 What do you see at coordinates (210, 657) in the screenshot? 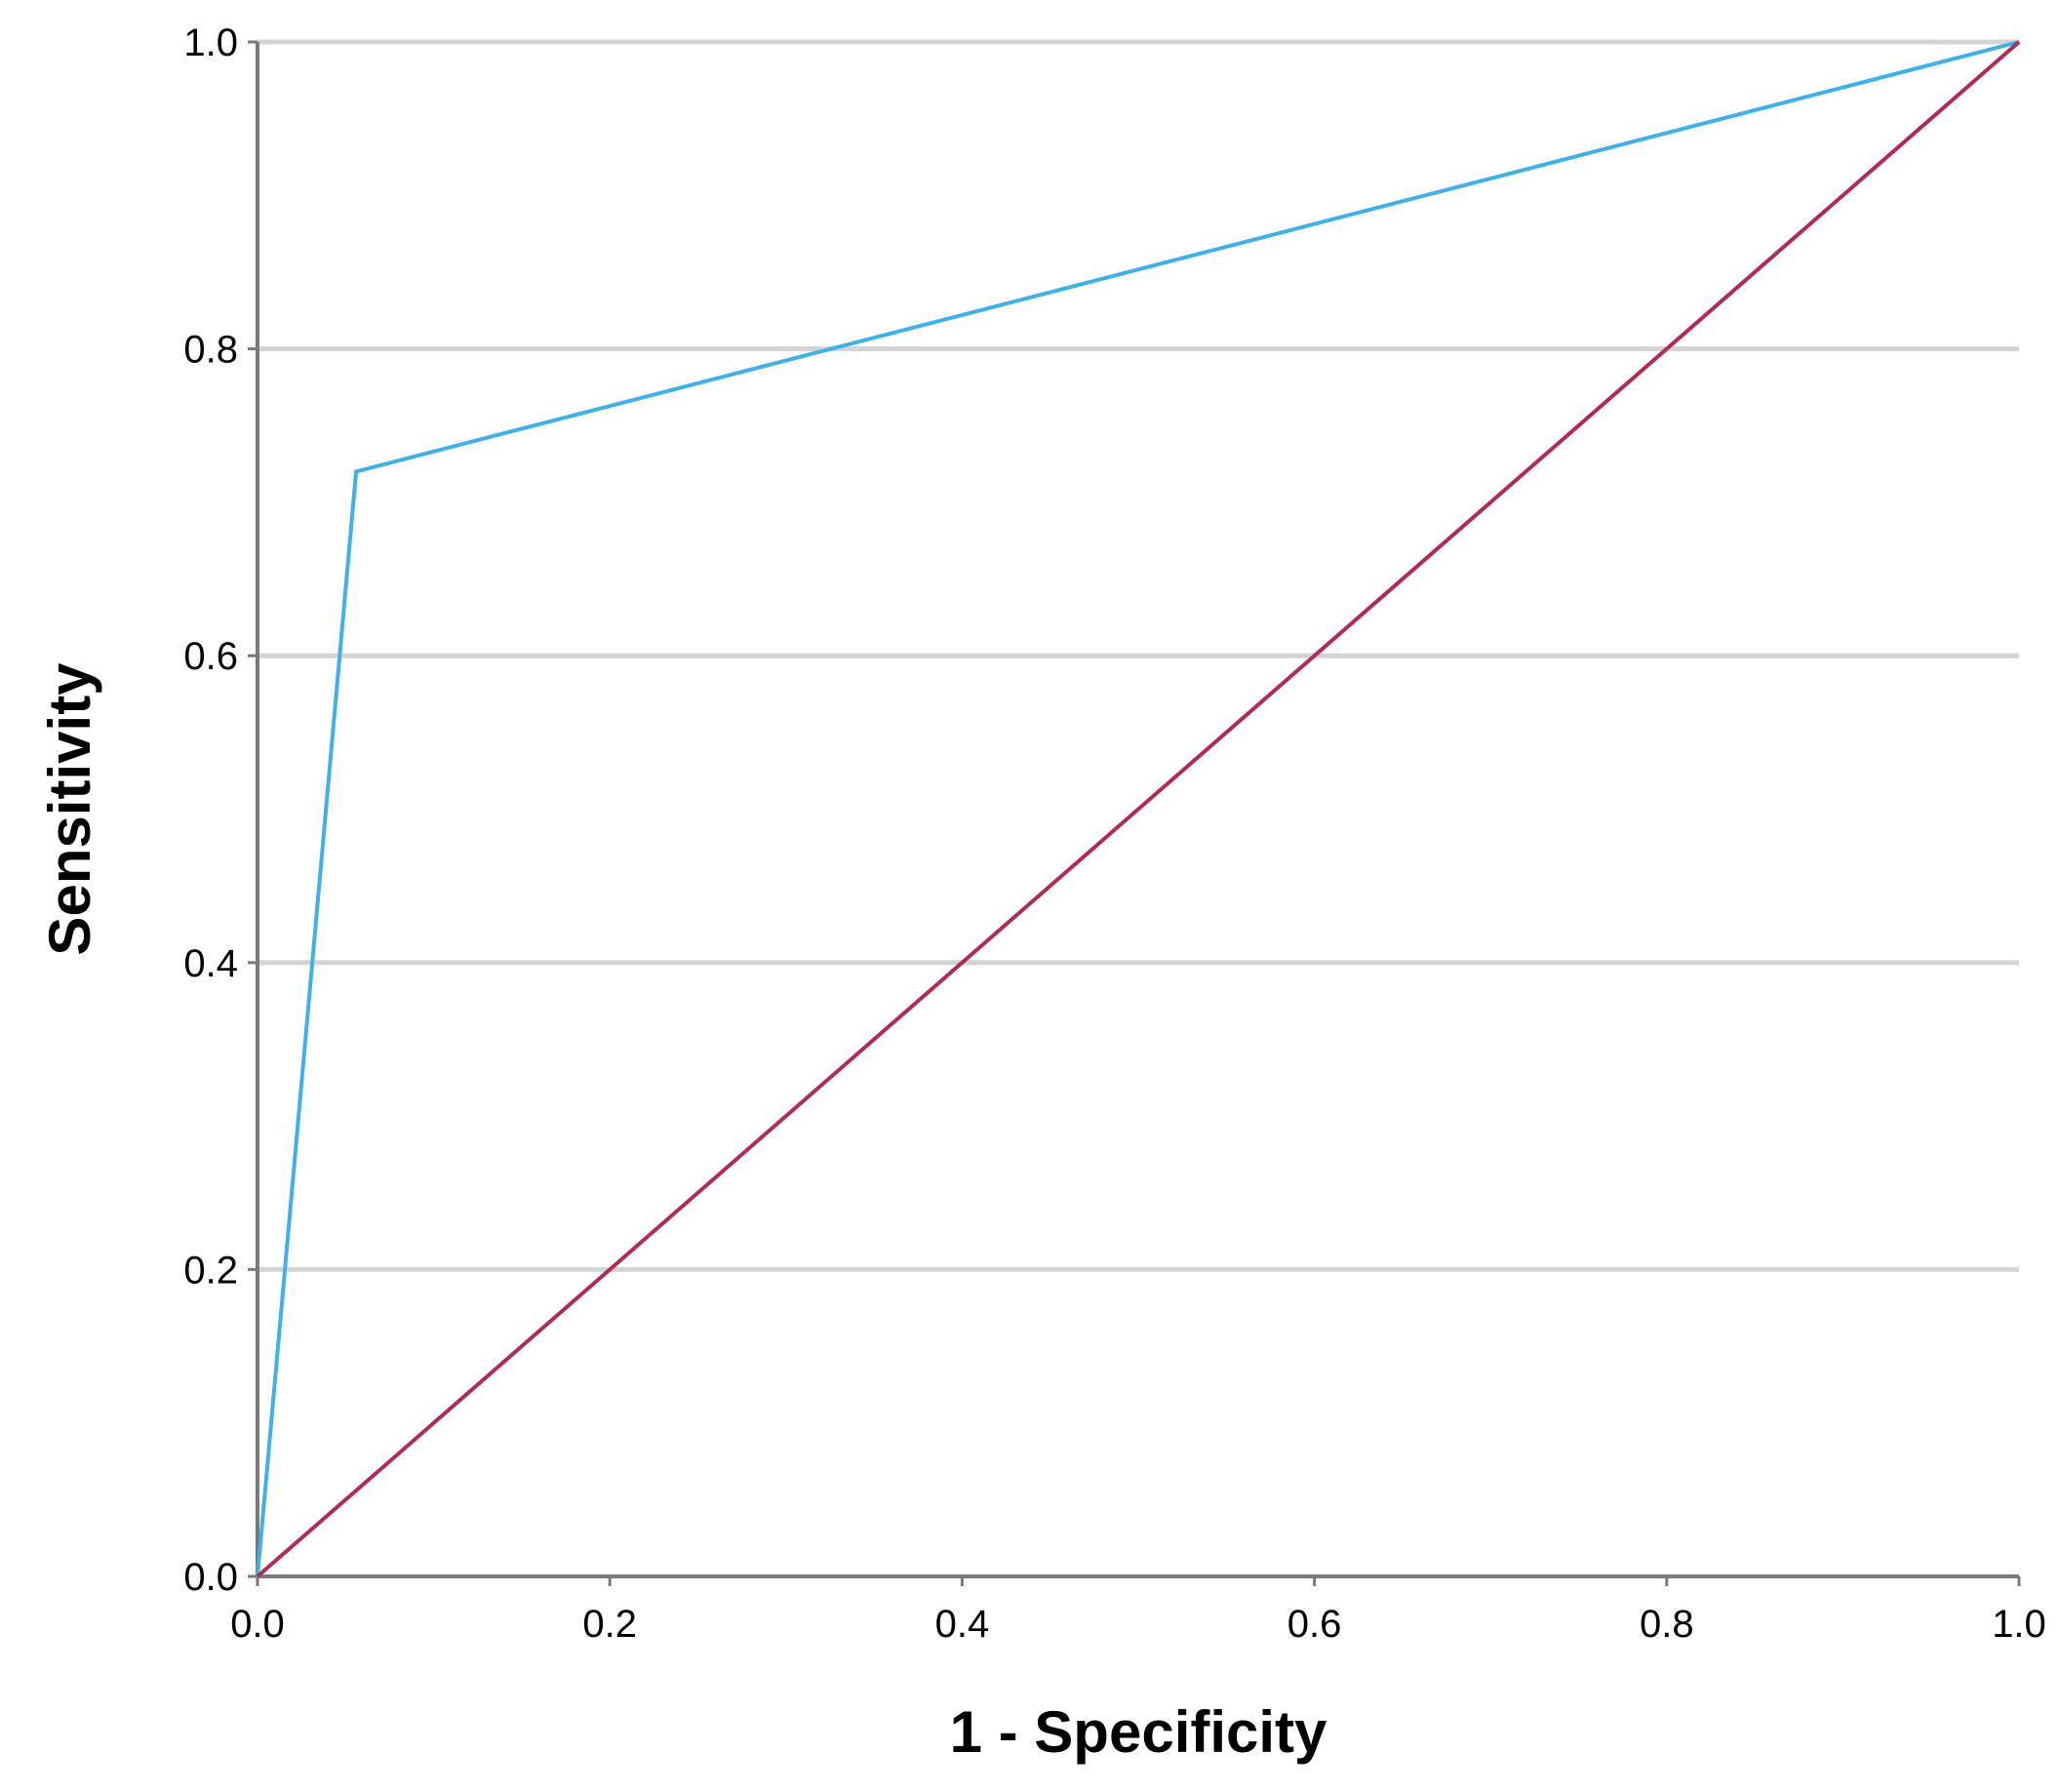
I see `y-tick-label-3: 0.6` at bounding box center [210, 657].